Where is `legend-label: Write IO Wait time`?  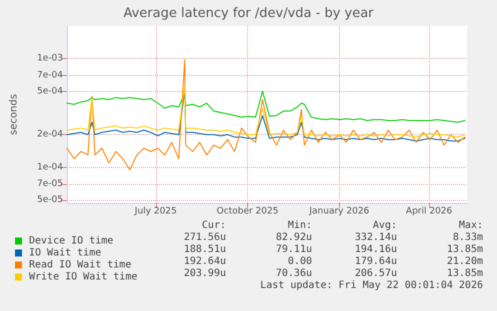 legend-label: Write IO Wait time is located at coordinates (83, 277).